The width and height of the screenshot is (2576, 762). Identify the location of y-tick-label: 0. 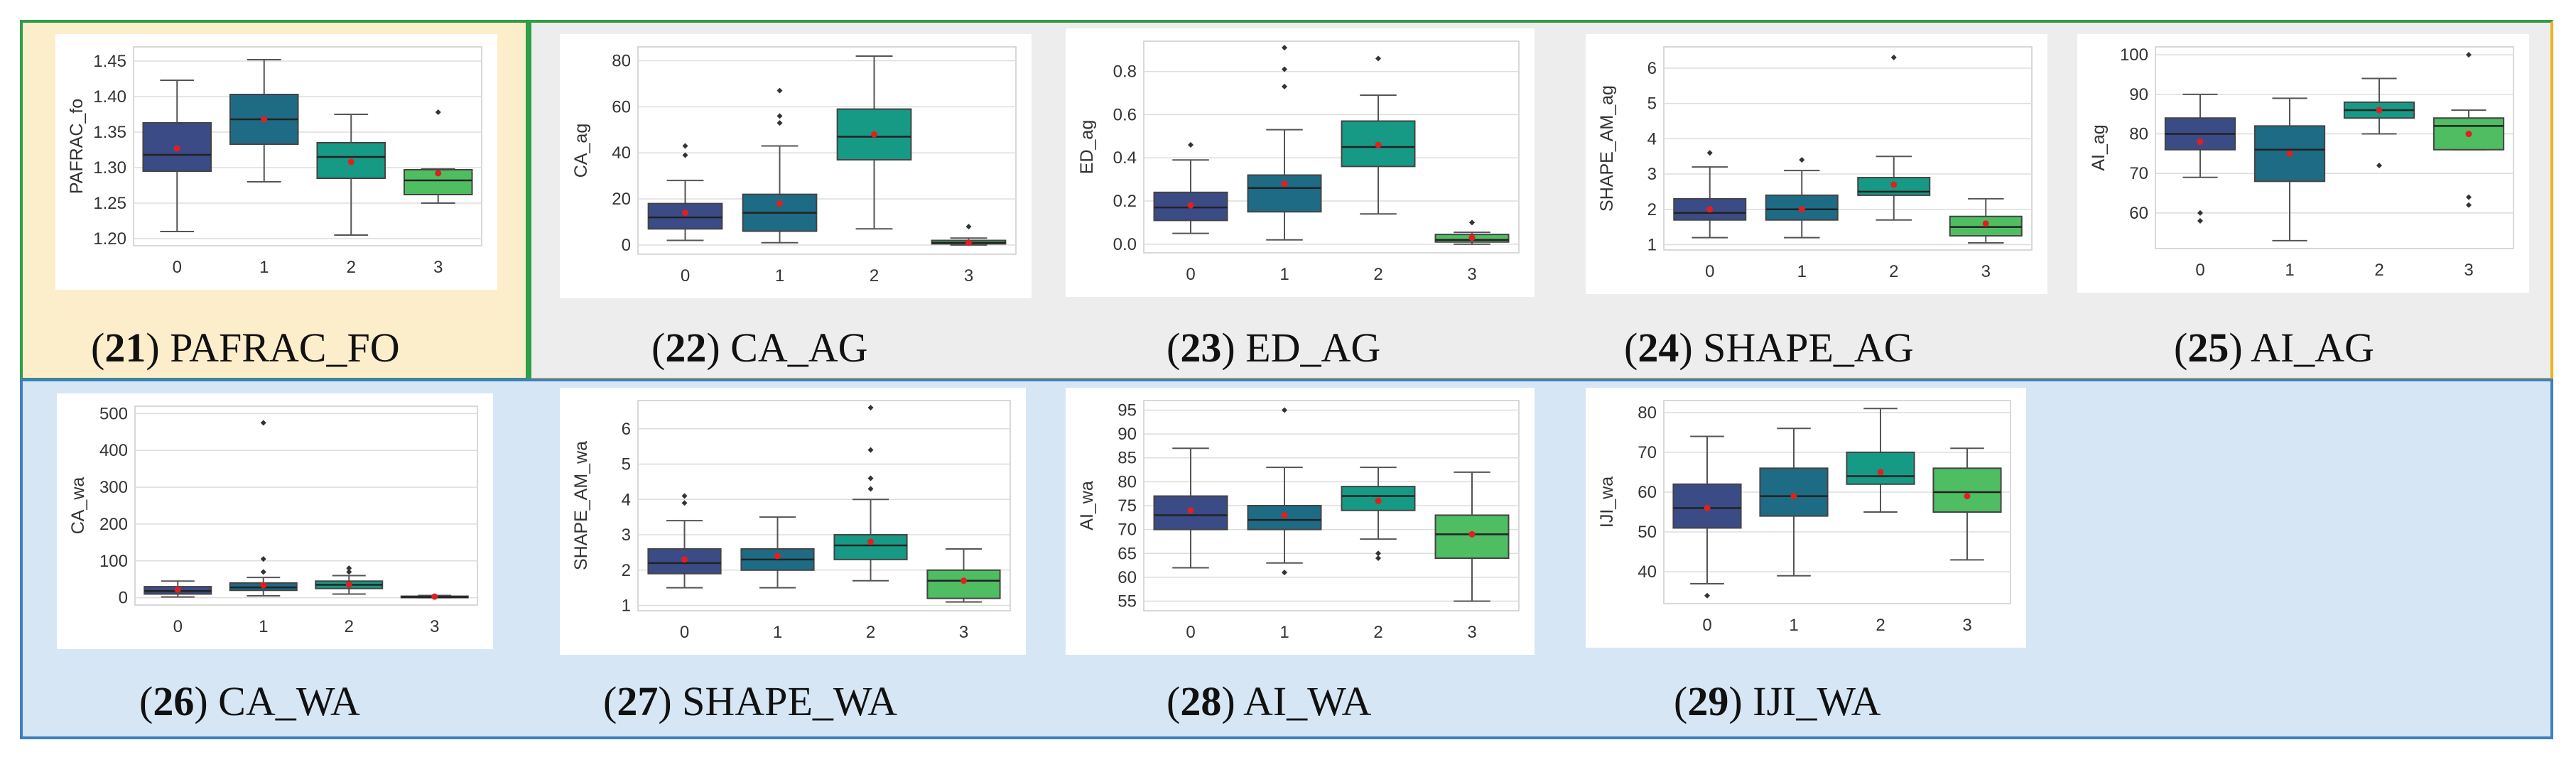
(123, 598).